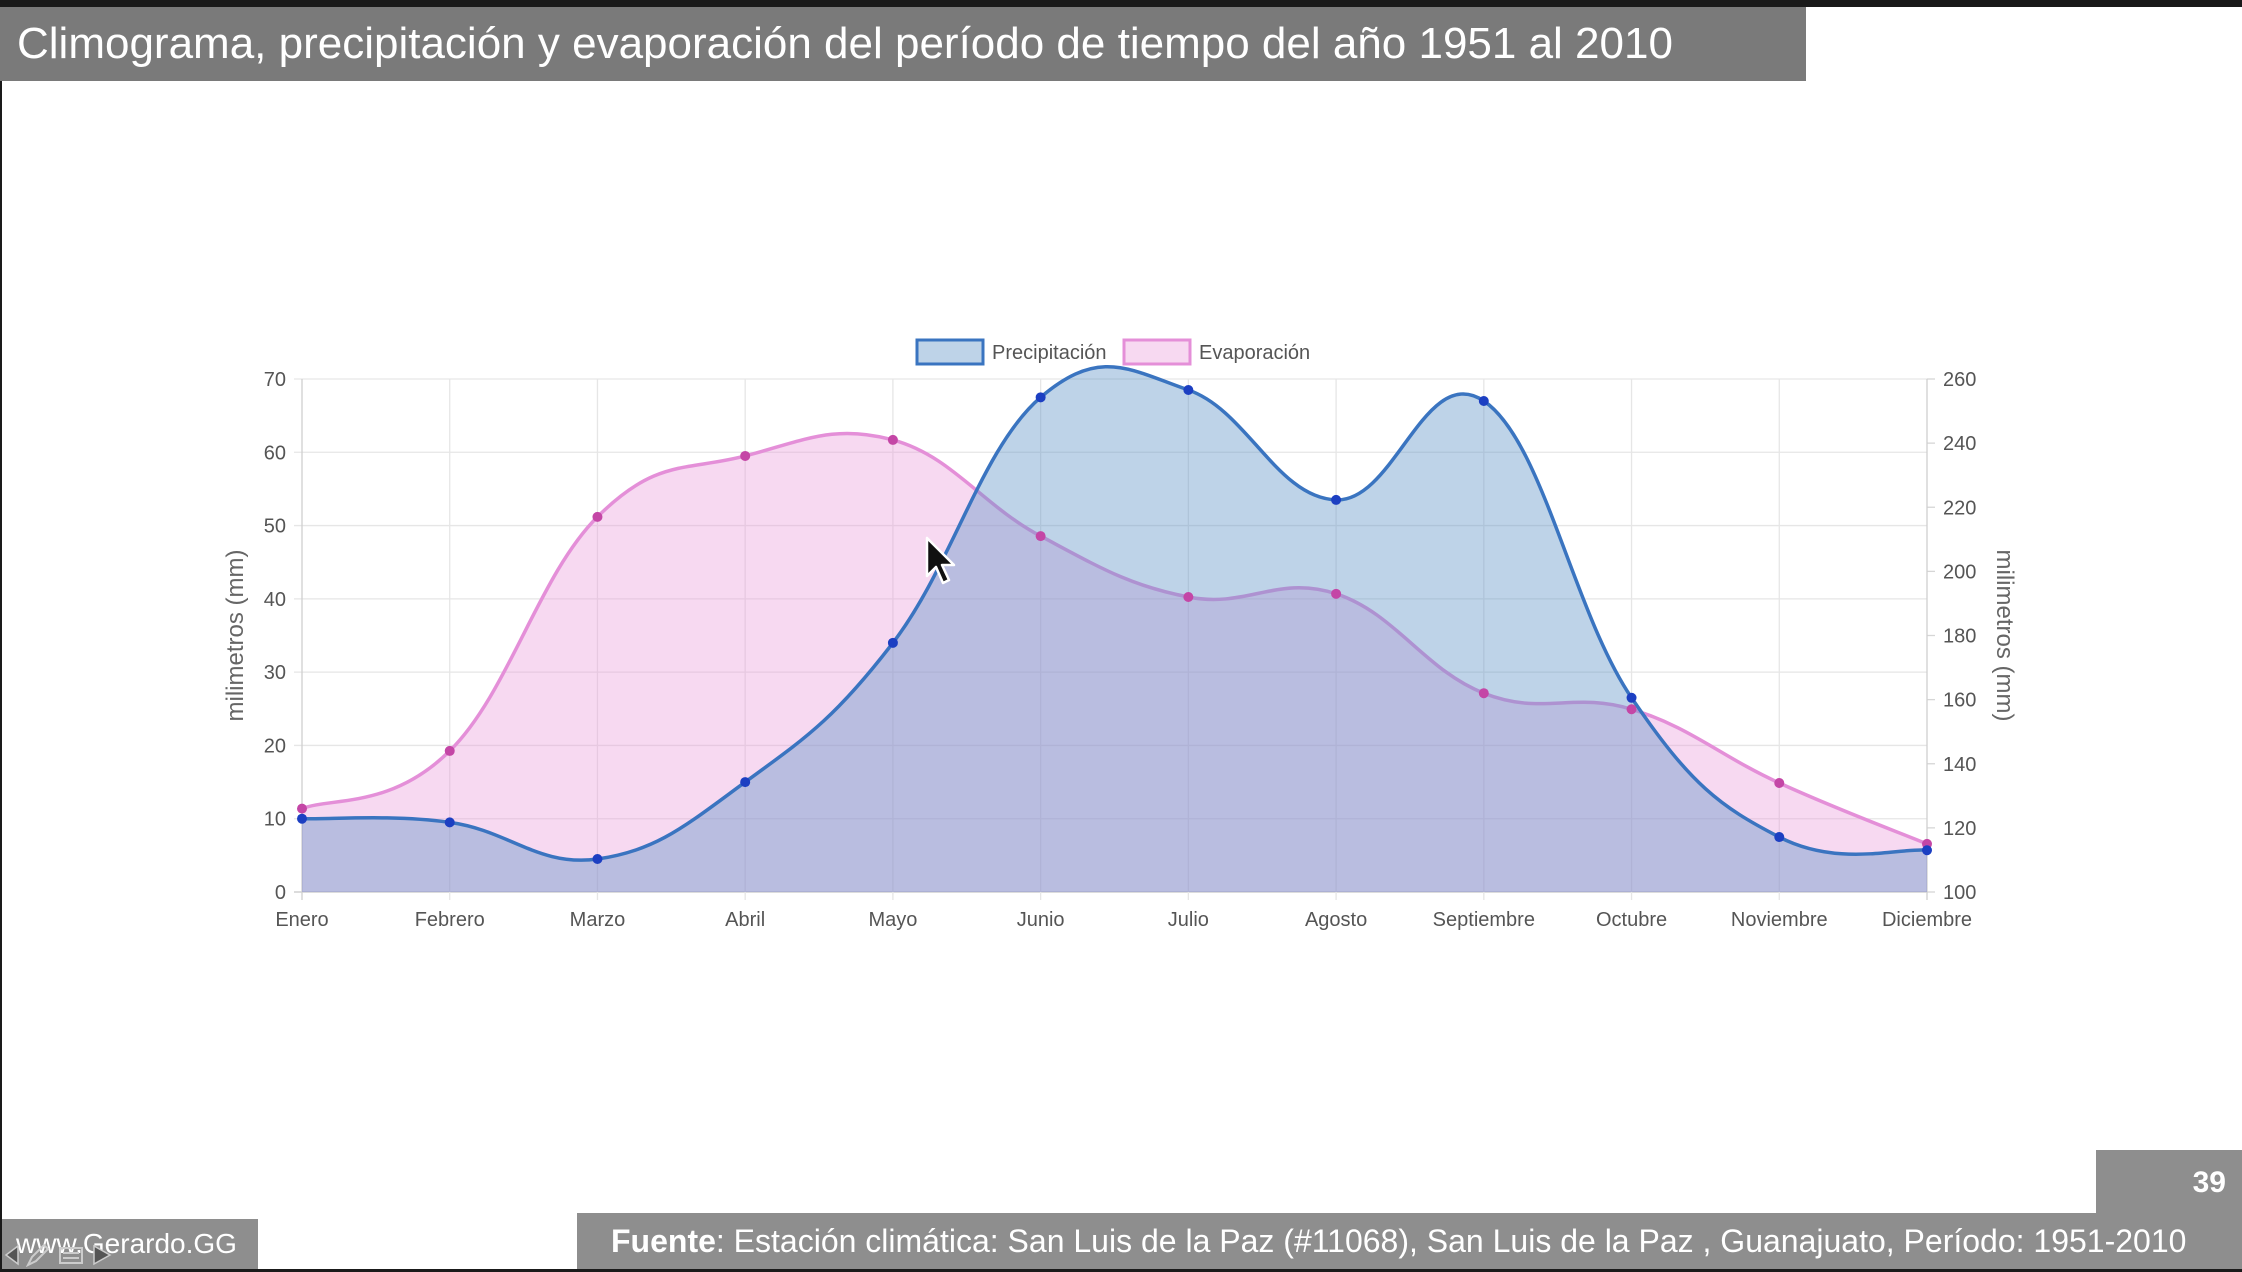 The image size is (2242, 1272). Describe the element at coordinates (130, 1244) in the screenshot. I see `website-label: www.Gerardo.GG` at that location.